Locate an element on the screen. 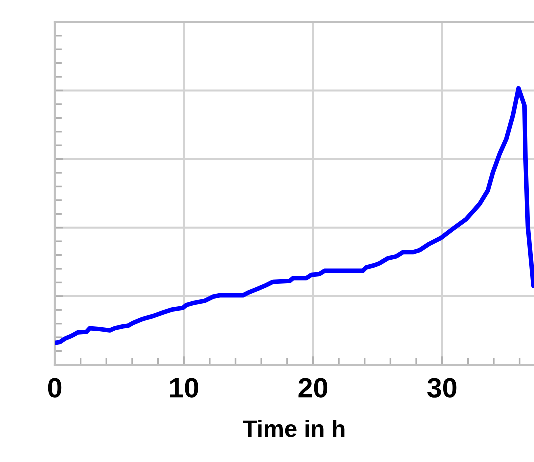 The height and width of the screenshot is (462, 534). x-tick-label: 10 is located at coordinates (184, 388).